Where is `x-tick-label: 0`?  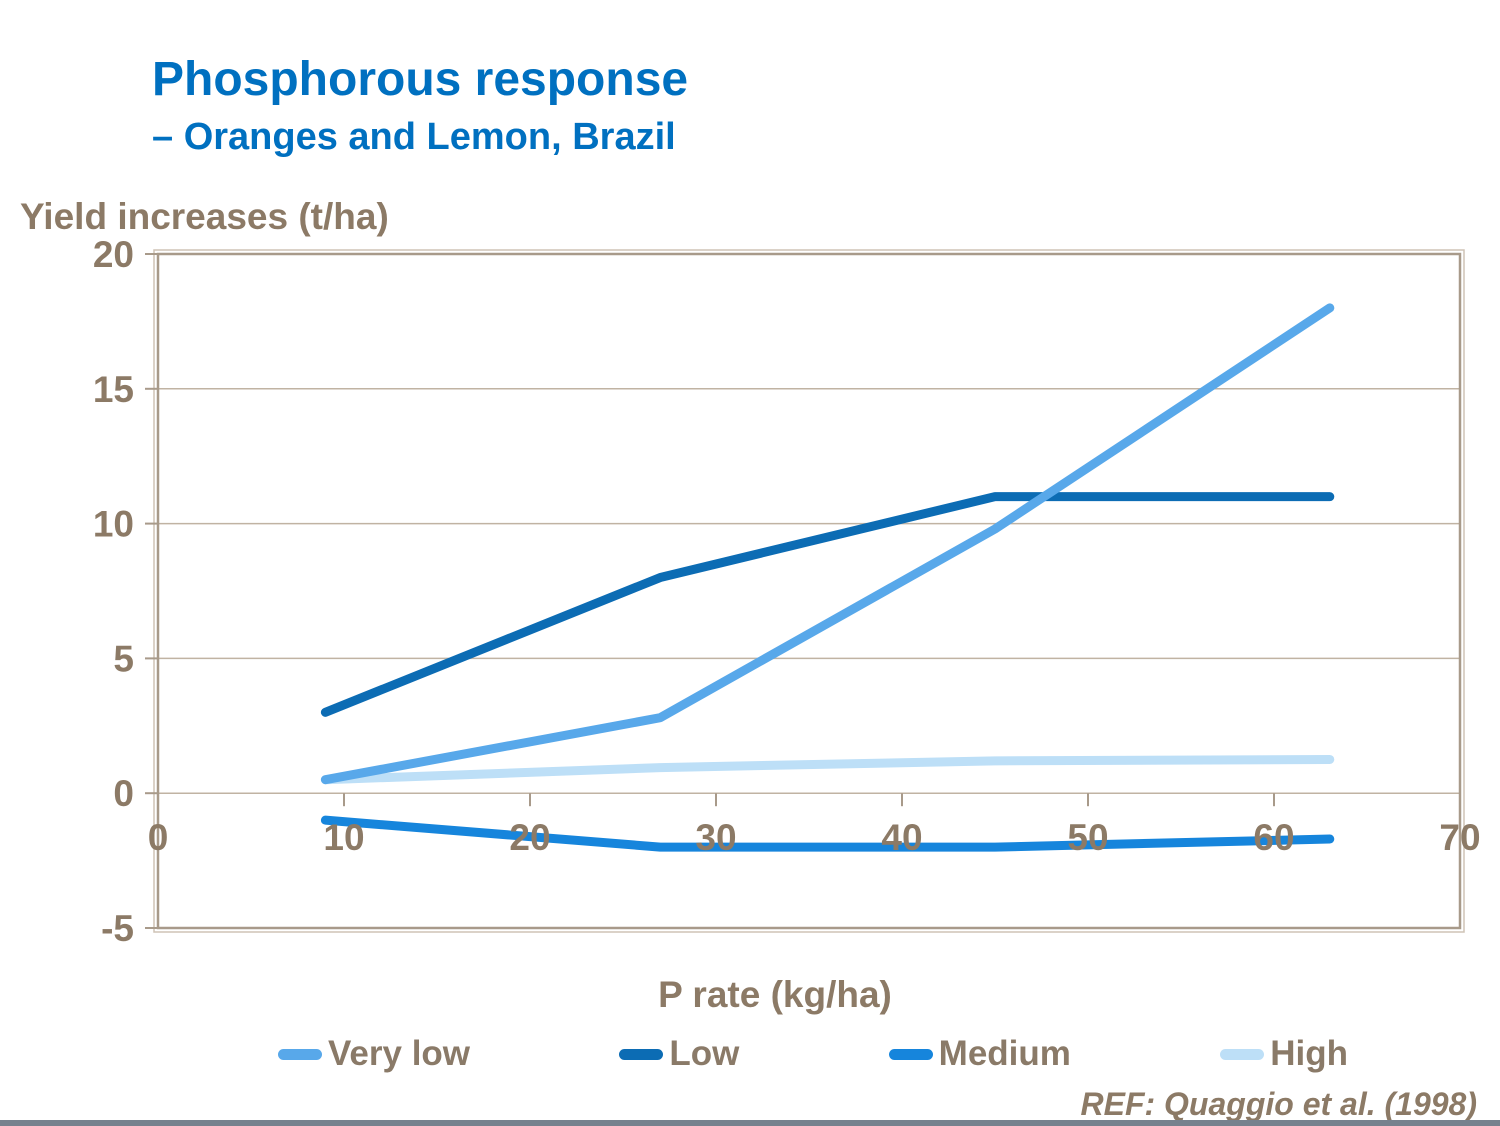 x-tick-label: 0 is located at coordinates (158, 837).